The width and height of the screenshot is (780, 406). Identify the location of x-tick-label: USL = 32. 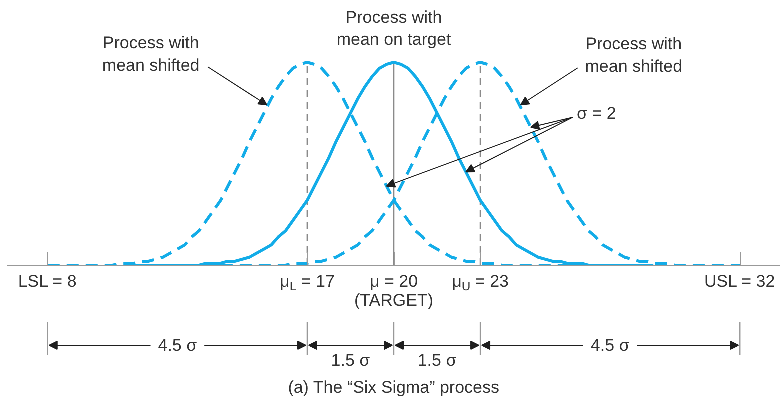
(740, 281).